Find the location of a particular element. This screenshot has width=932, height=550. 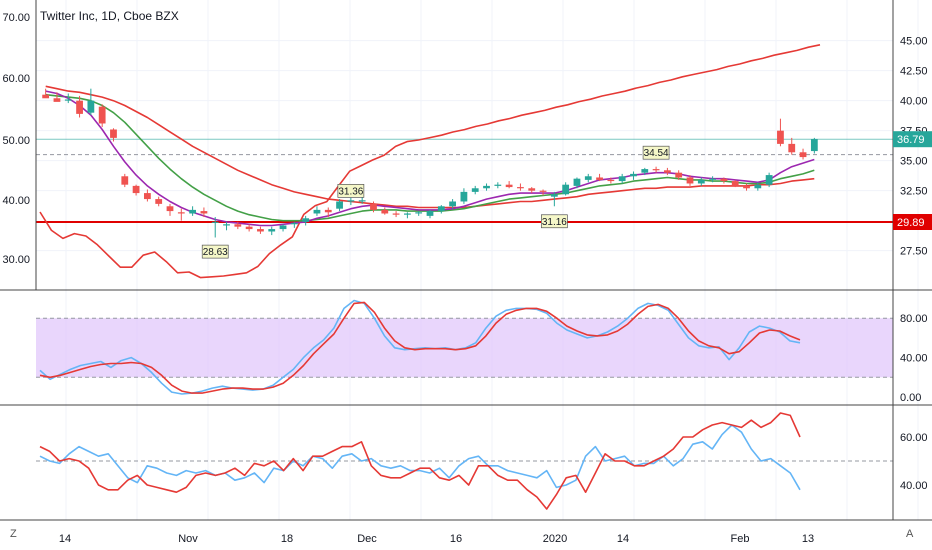

rsi-red-line is located at coordinates (420, 347).